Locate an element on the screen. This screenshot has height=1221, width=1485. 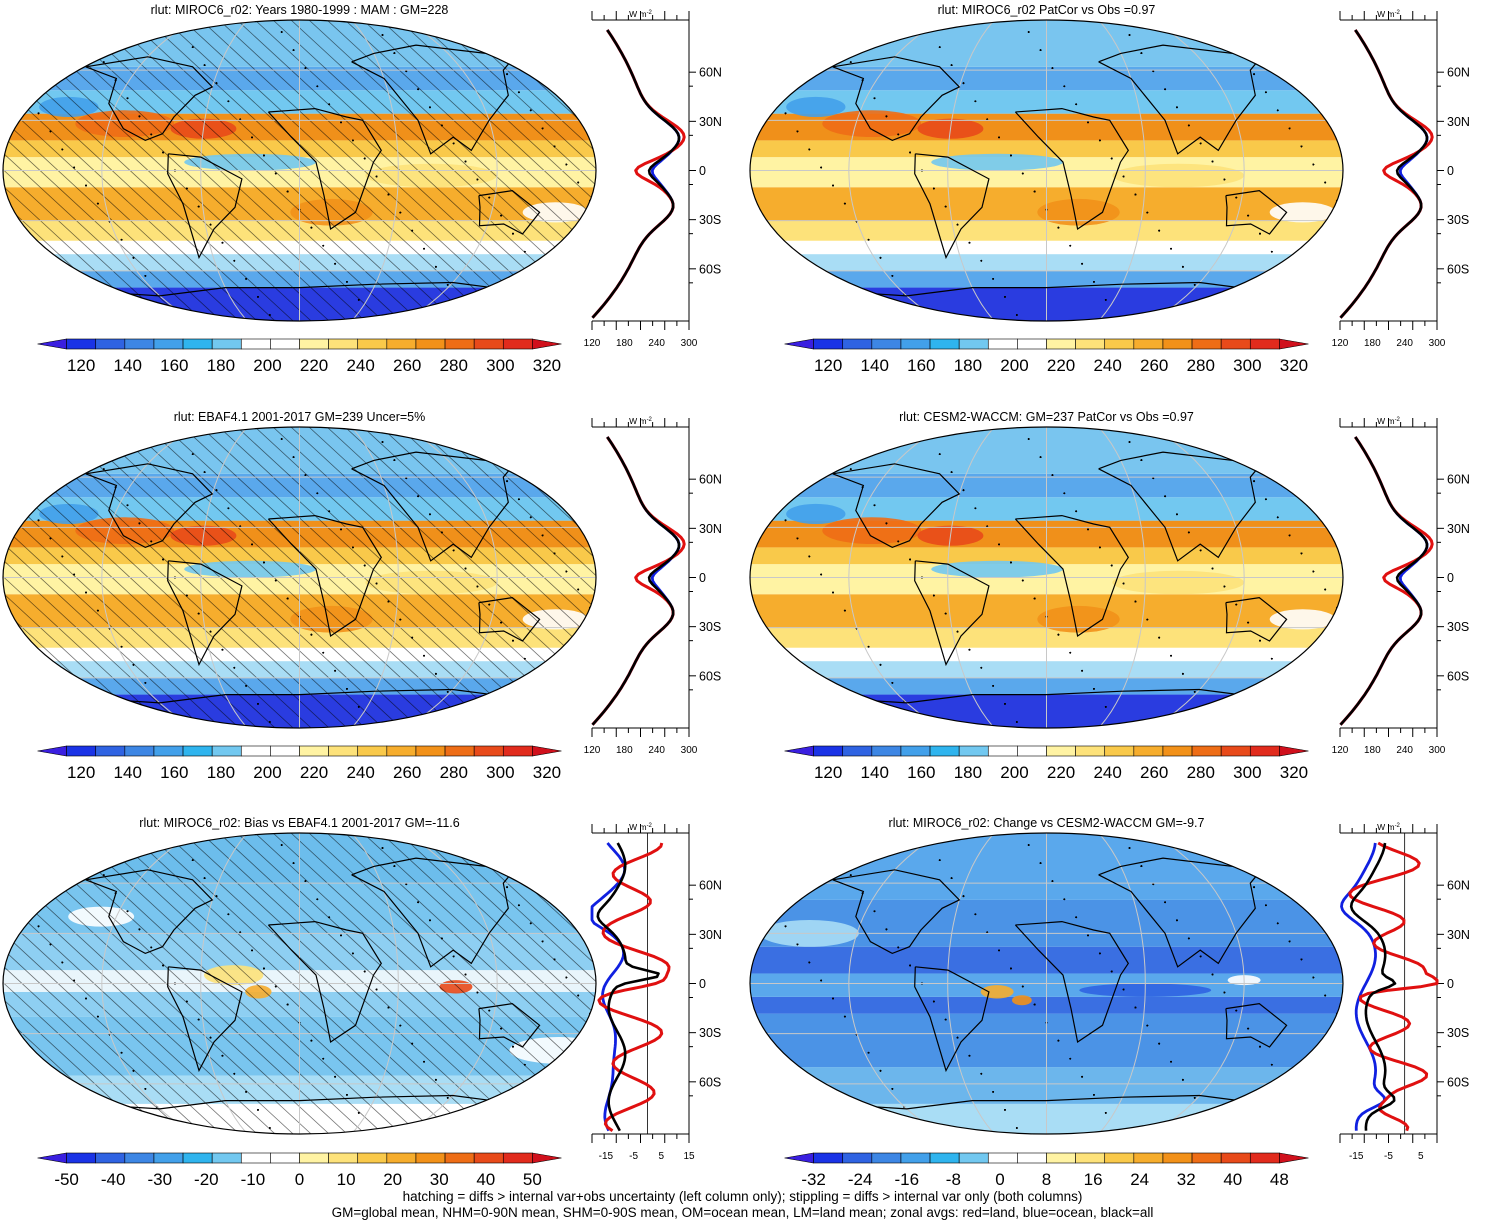
zonal-profile: W m-2 60N 30N 0 30S 60S 120 180 240 300 is located at coordinates (1401, 586).